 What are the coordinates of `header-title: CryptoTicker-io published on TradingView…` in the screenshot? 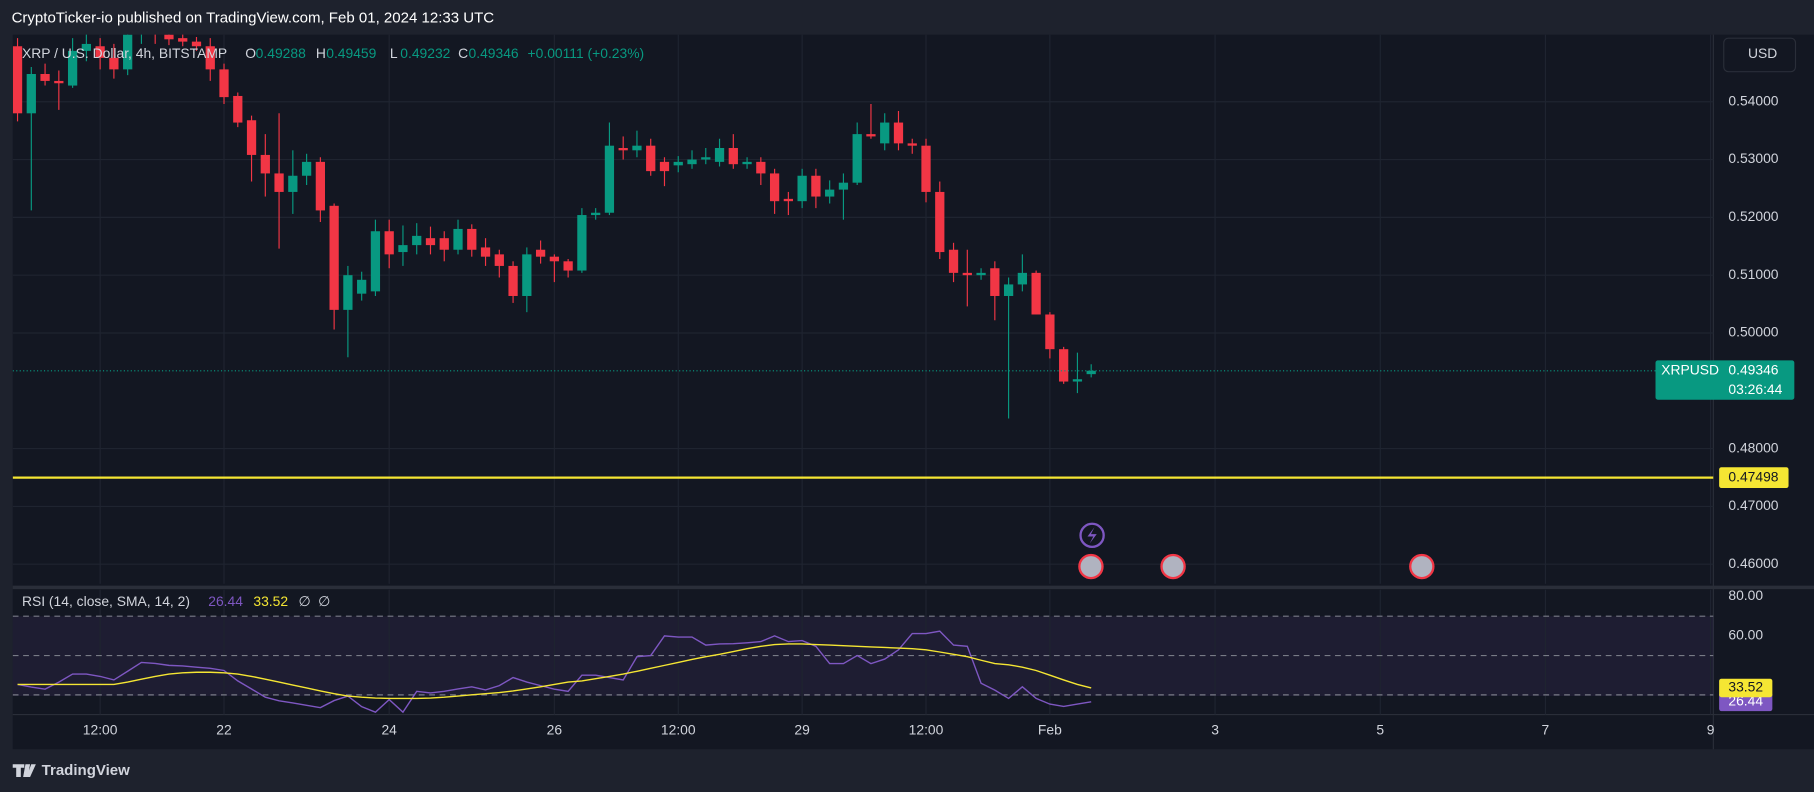 It's located at (253, 17).